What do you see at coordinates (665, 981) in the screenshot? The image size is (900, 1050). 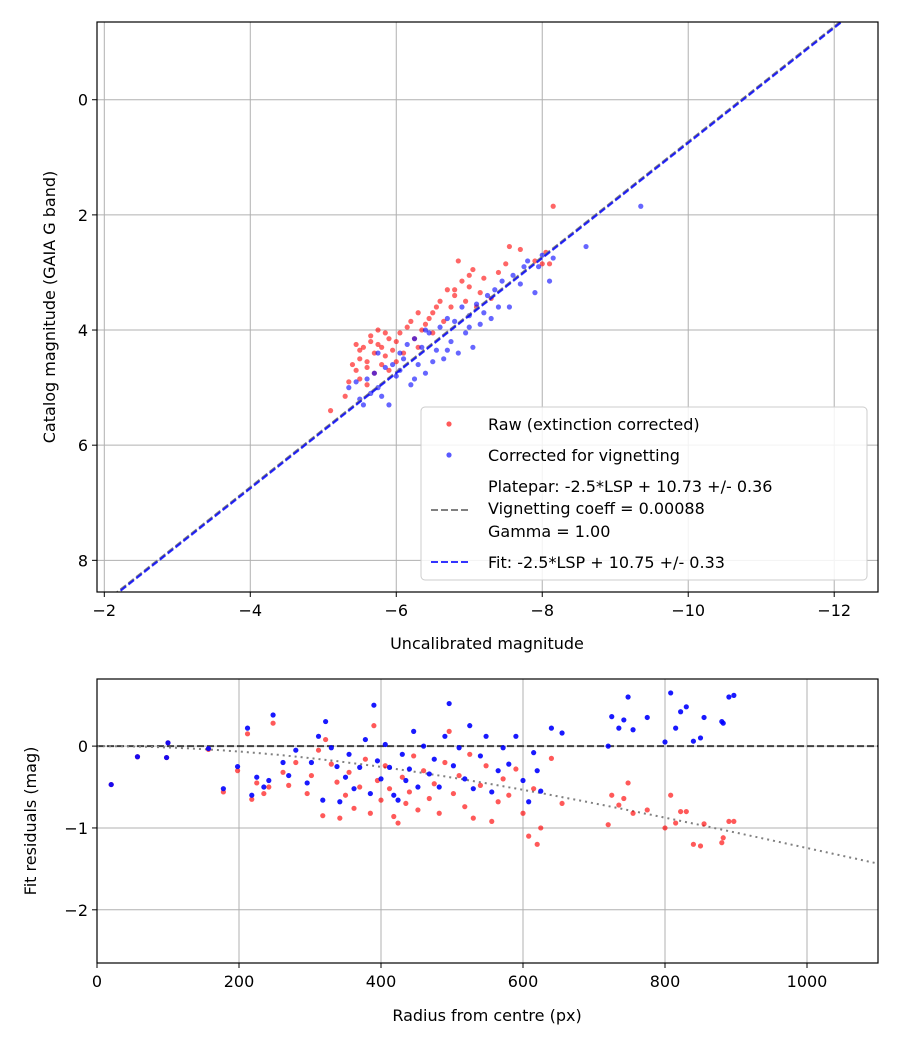 I see `residuals-plot-x-tick-label: 800` at bounding box center [665, 981].